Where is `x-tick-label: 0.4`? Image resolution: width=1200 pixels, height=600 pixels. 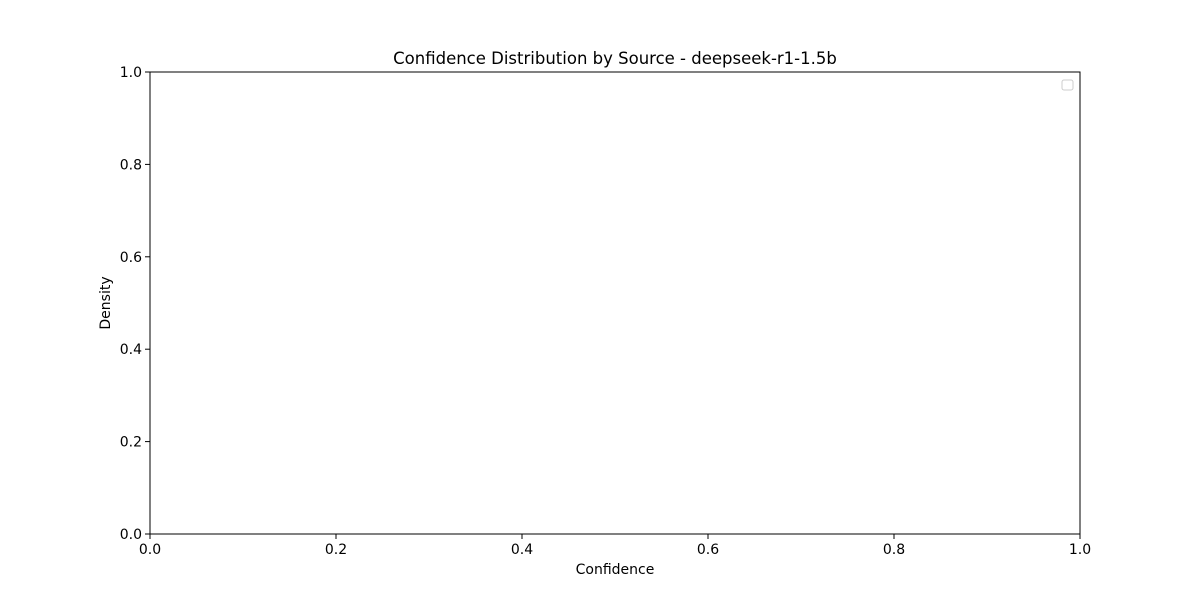
x-tick-label: 0.4 is located at coordinates (522, 550).